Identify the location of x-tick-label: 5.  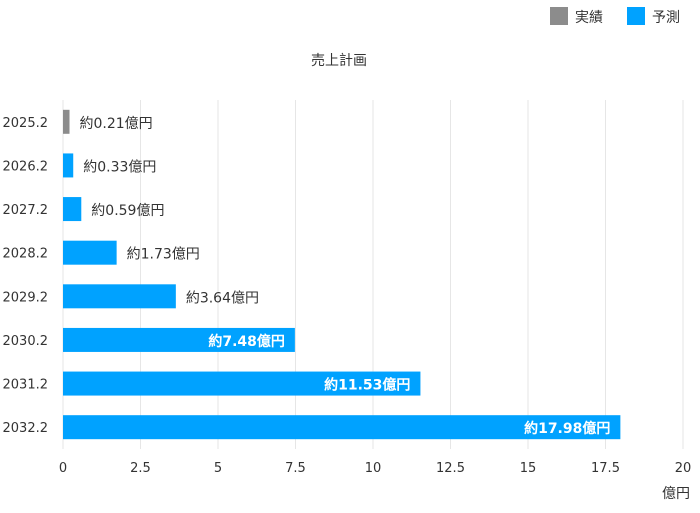
(218, 468).